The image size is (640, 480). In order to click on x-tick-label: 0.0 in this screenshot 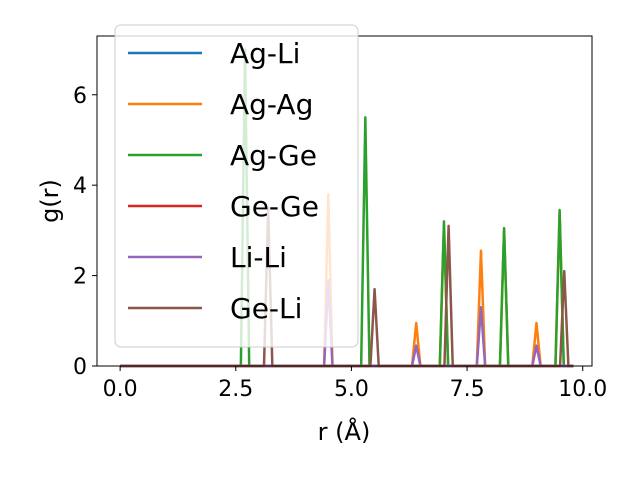, I will do `click(120, 389)`.